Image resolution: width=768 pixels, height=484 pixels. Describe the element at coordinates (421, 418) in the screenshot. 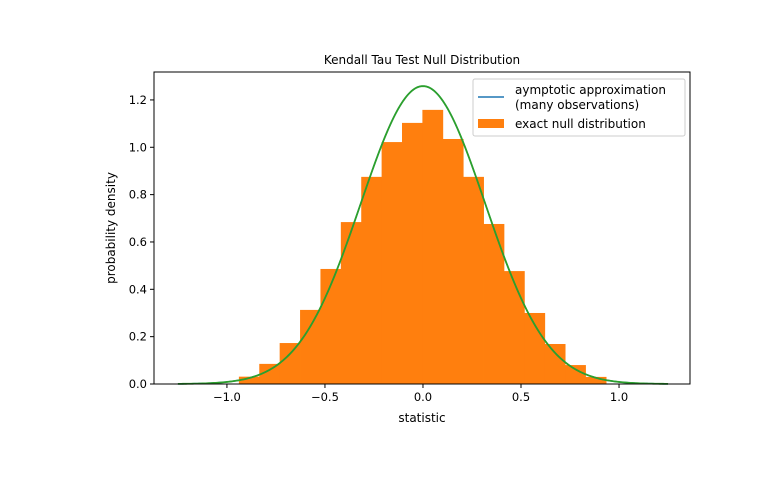

I see `x-axis-label: statistic` at that location.